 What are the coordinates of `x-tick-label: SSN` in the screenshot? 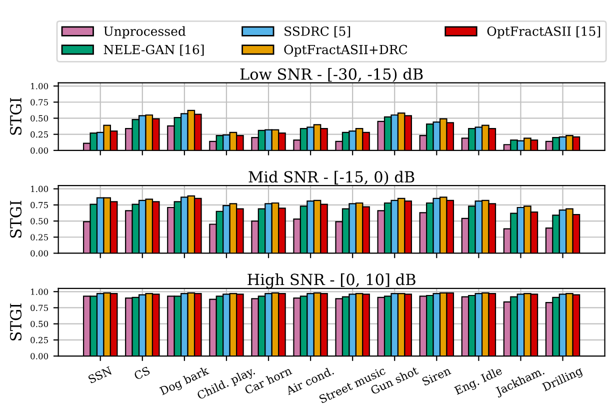 It's located at (100, 375).